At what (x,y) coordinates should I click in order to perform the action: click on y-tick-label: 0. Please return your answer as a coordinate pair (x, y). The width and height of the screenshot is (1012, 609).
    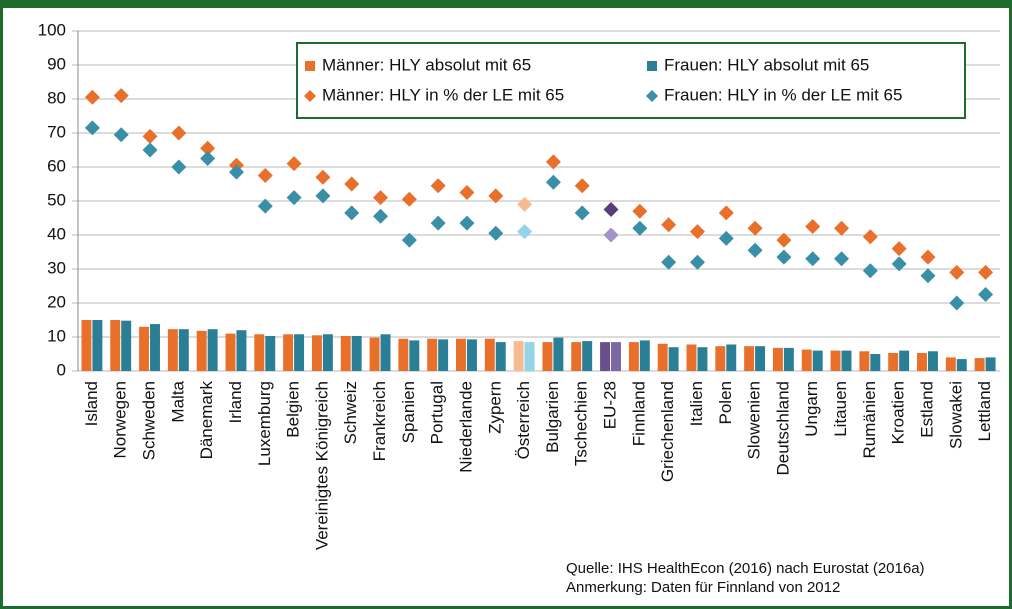
    Looking at the image, I should click on (61, 369).